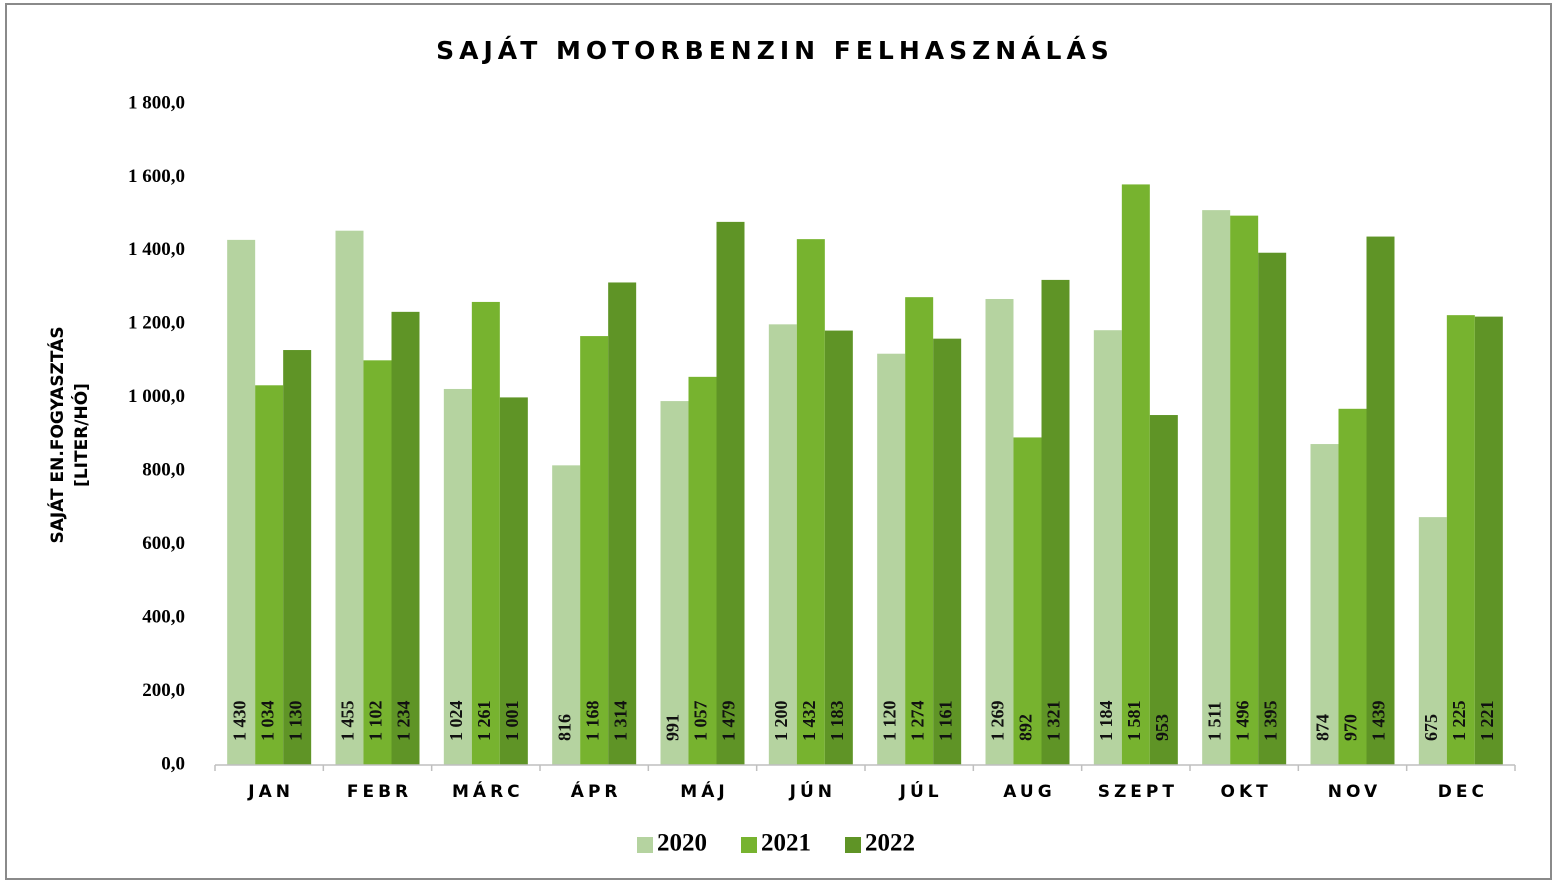  Describe the element at coordinates (1214, 721) in the screenshot. I see `data-label: 1 511` at that location.